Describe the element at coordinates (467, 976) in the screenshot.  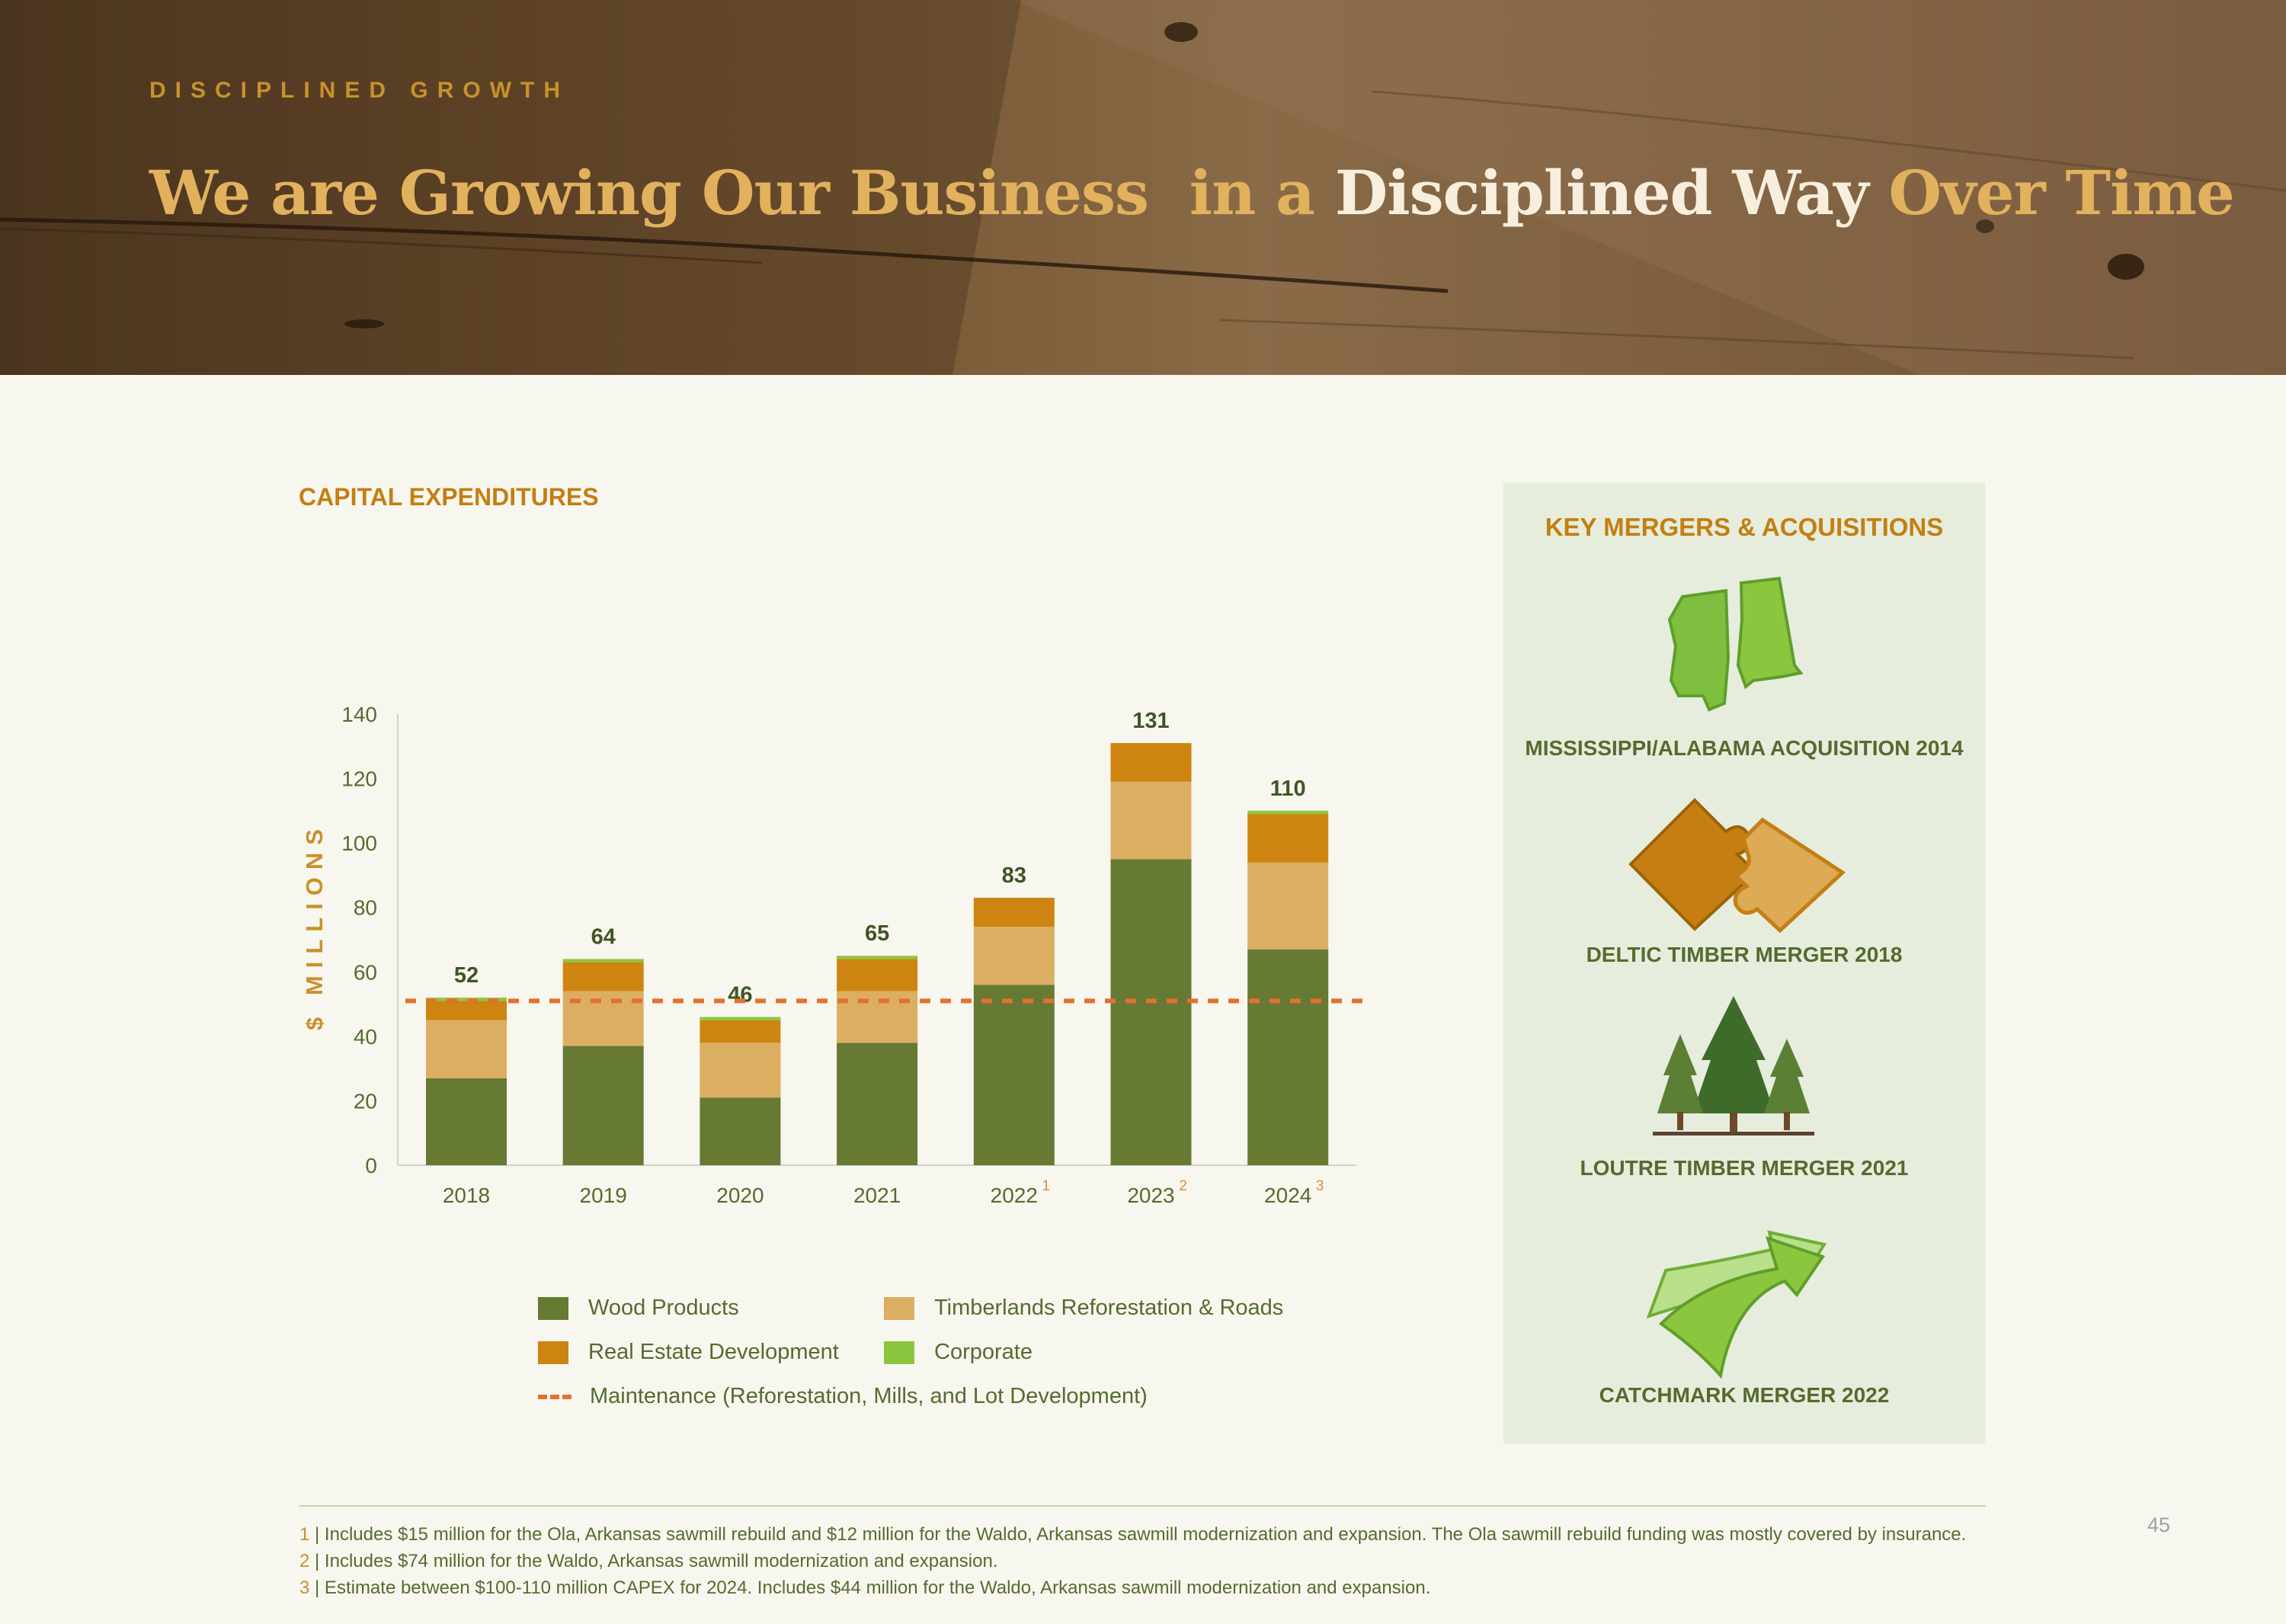
I see `bar-total-label: 52` at that location.